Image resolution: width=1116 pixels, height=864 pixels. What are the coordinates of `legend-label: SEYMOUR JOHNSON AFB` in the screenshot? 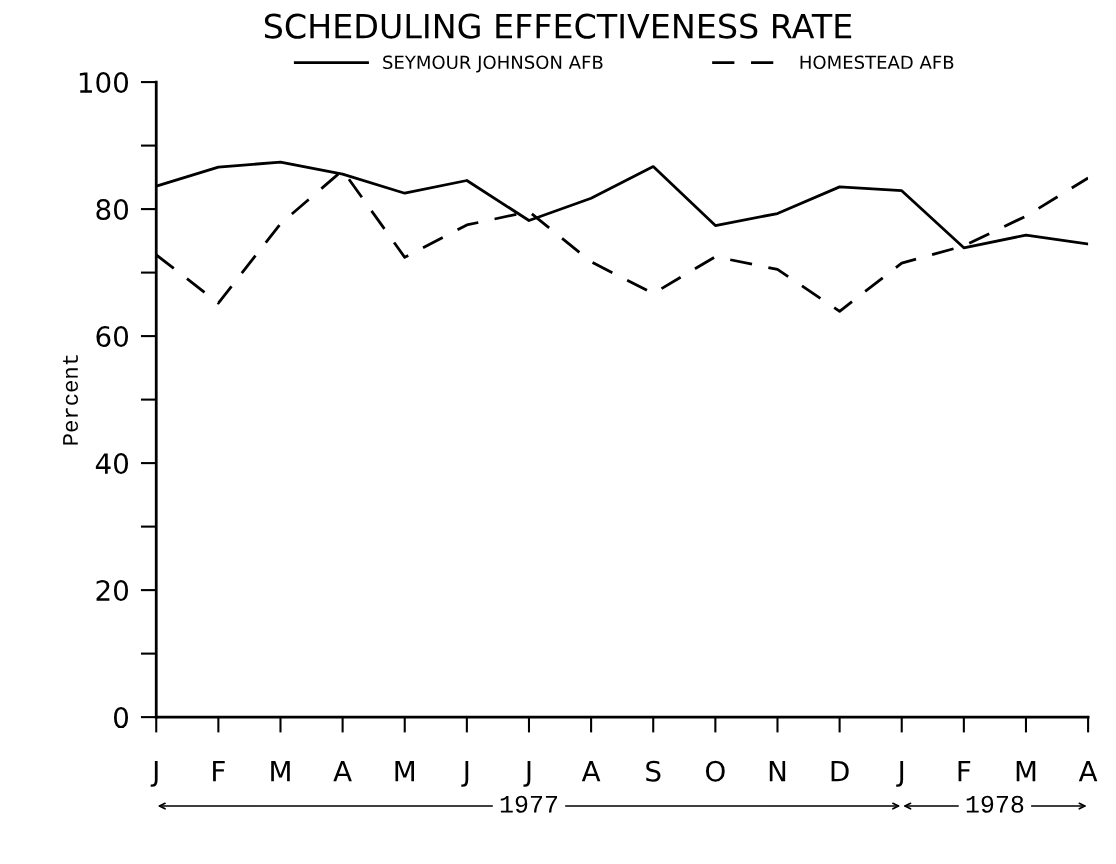 It's located at (493, 64).